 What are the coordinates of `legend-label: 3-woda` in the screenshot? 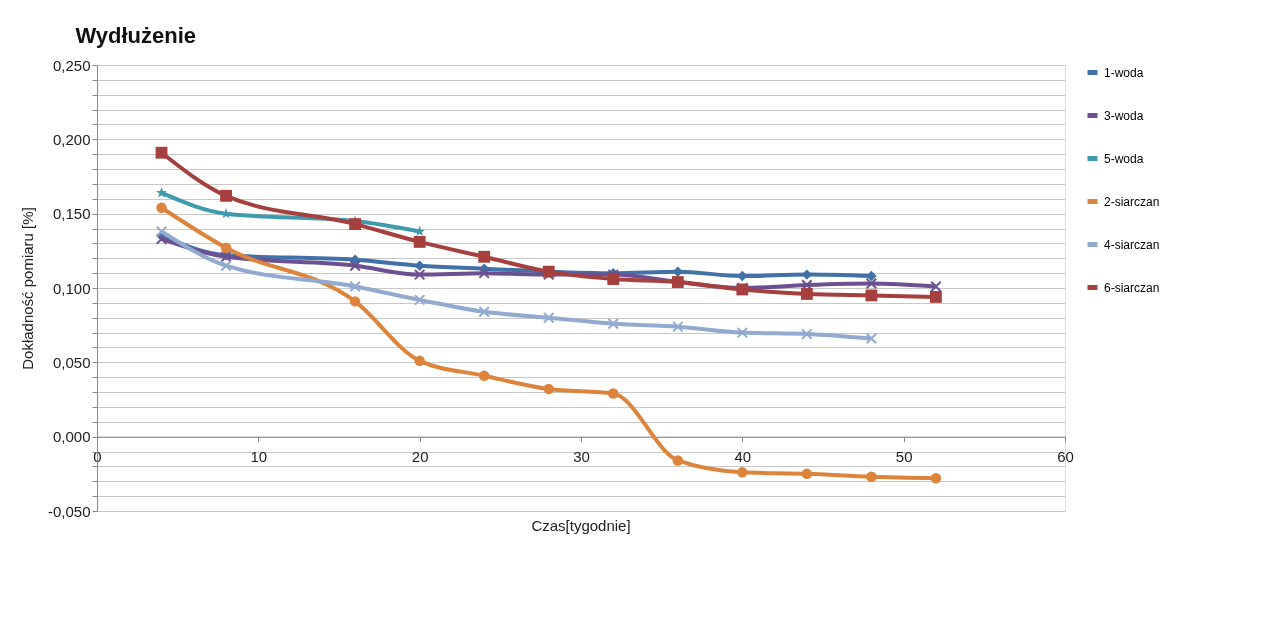 It's located at (1124, 115).